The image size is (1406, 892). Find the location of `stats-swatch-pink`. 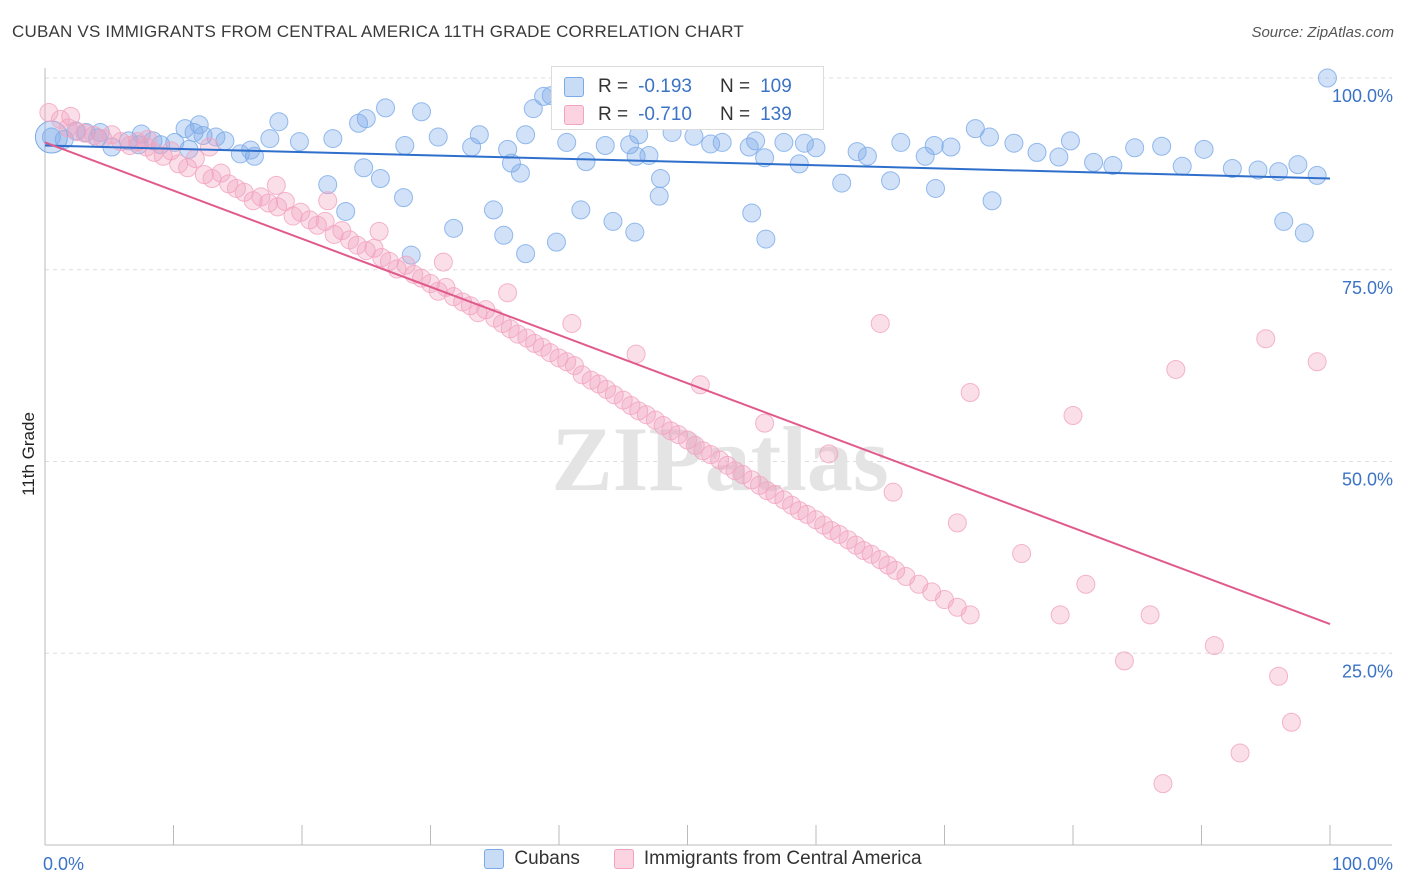

stats-swatch-pink is located at coordinates (574, 115).